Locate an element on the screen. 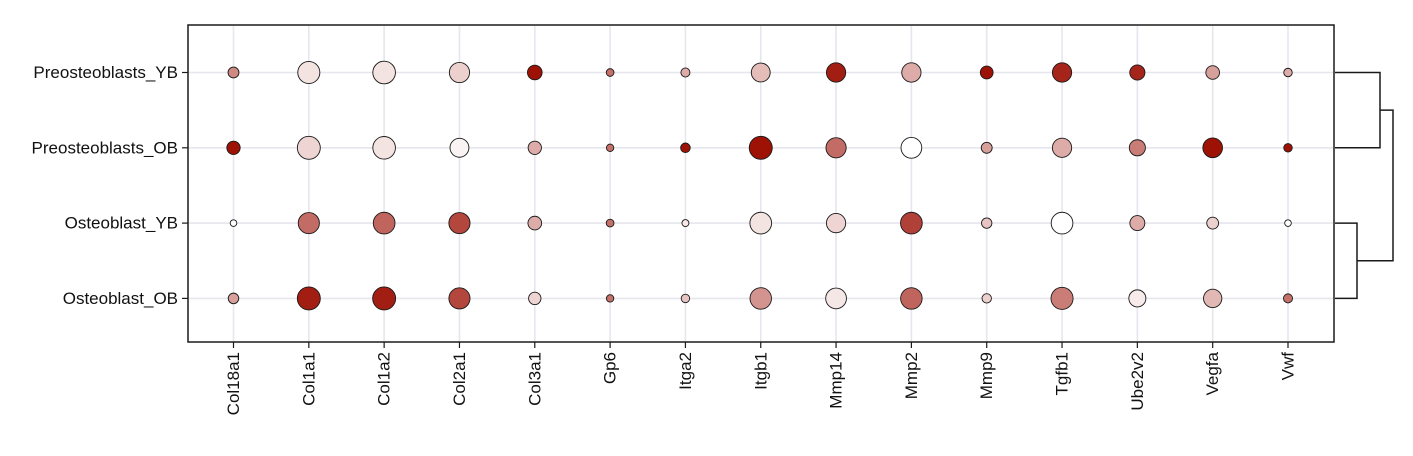 The width and height of the screenshot is (1413, 456). dot-osteoblast_ob-tgfb1 is located at coordinates (1062, 298).